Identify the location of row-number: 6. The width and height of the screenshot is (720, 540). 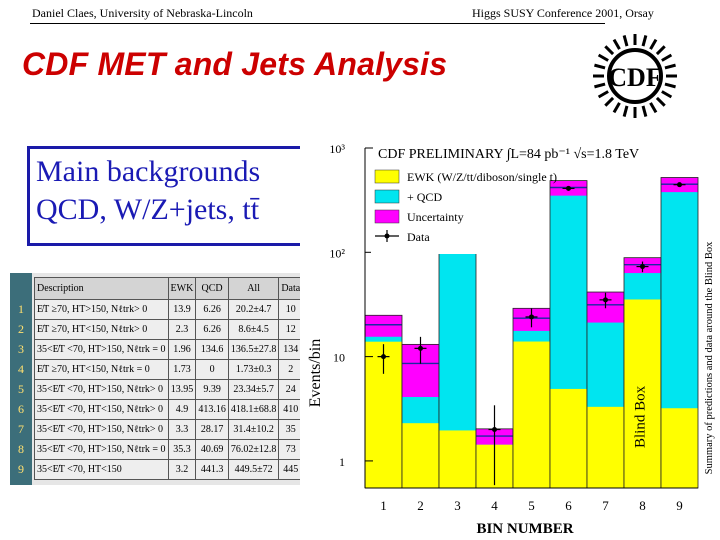
(21, 409).